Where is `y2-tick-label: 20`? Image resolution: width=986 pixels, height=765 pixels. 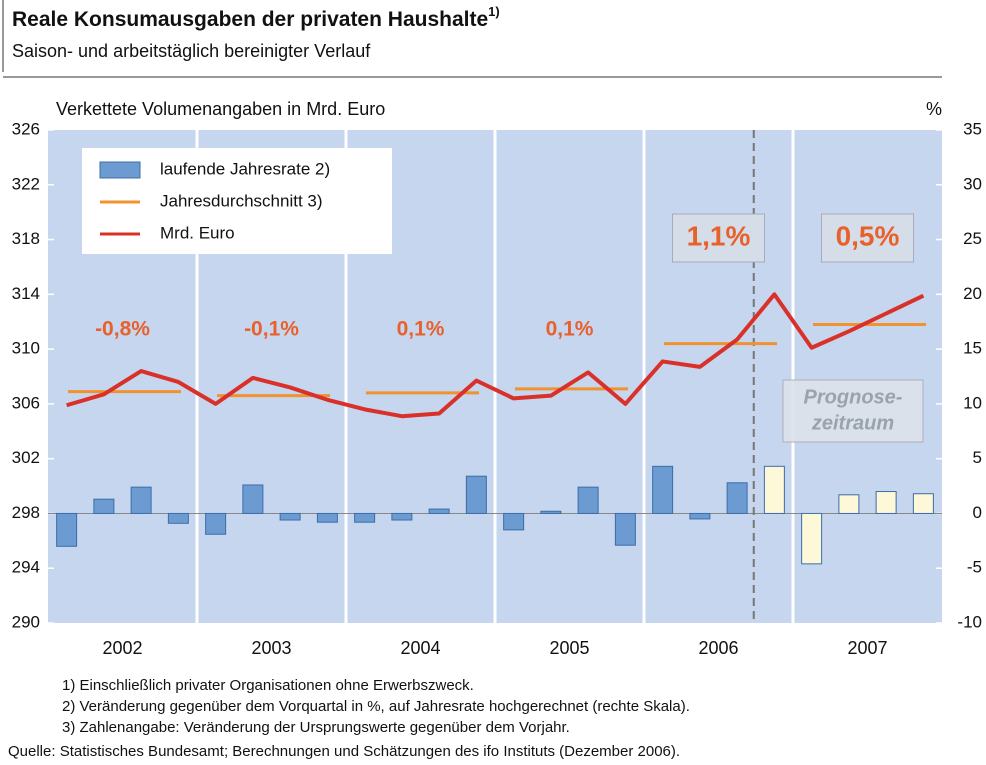
y2-tick-label: 20 is located at coordinates (972, 293).